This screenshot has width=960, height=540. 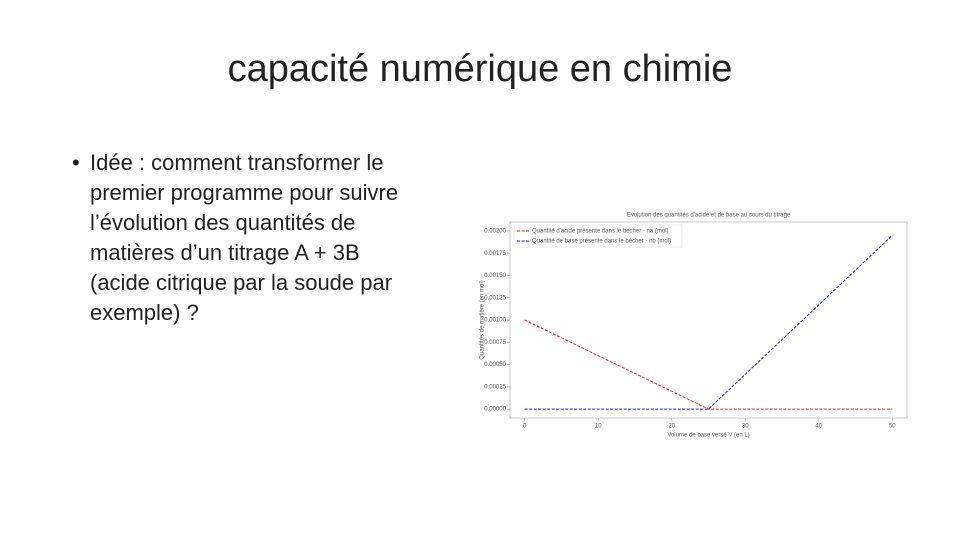 What do you see at coordinates (495, 365) in the screenshot?
I see `y-tick-label: 0.00050` at bounding box center [495, 365].